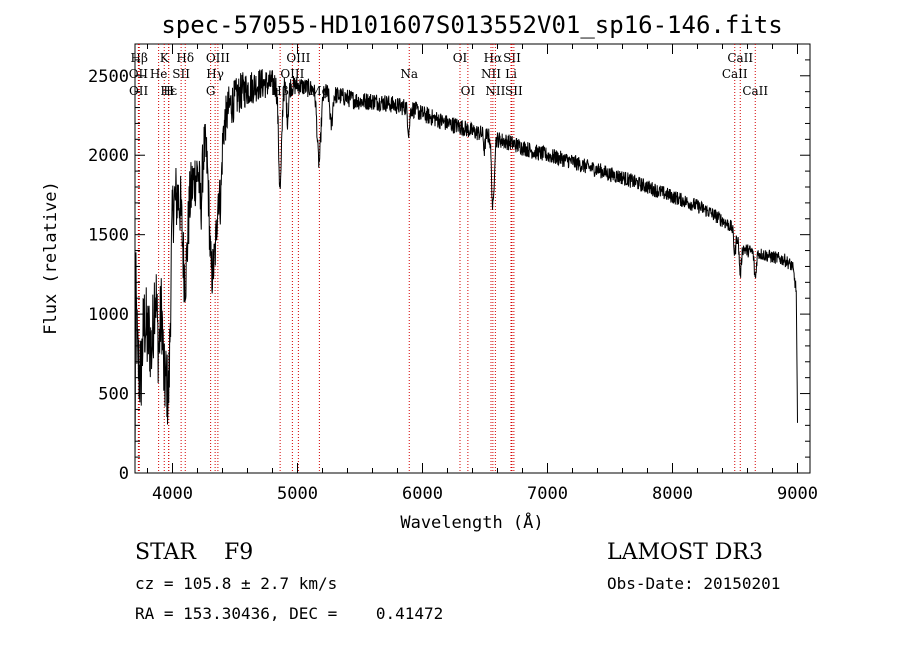 The image size is (900, 649). Describe the element at coordinates (422, 494) in the screenshot. I see `x-tick-label: 6000` at that location.